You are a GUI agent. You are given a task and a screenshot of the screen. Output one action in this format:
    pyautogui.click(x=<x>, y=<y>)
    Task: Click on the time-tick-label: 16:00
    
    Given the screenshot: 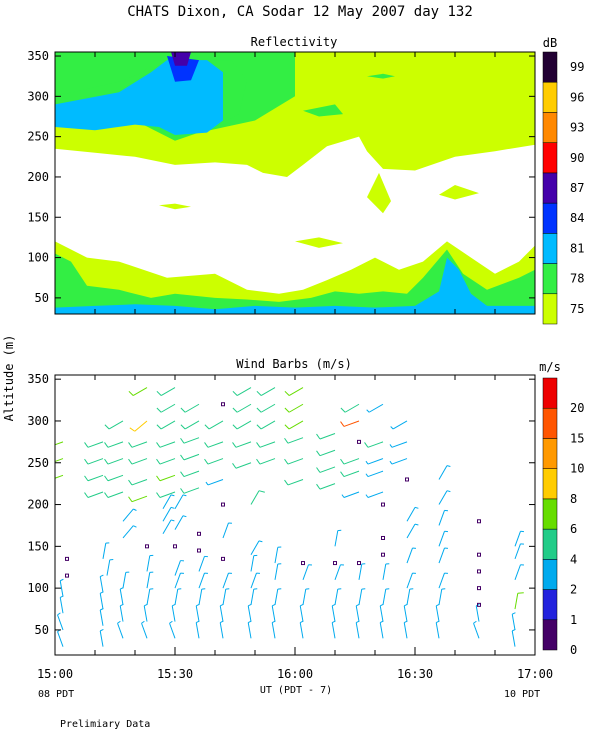 What is the action you would take?
    pyautogui.click(x=295, y=674)
    